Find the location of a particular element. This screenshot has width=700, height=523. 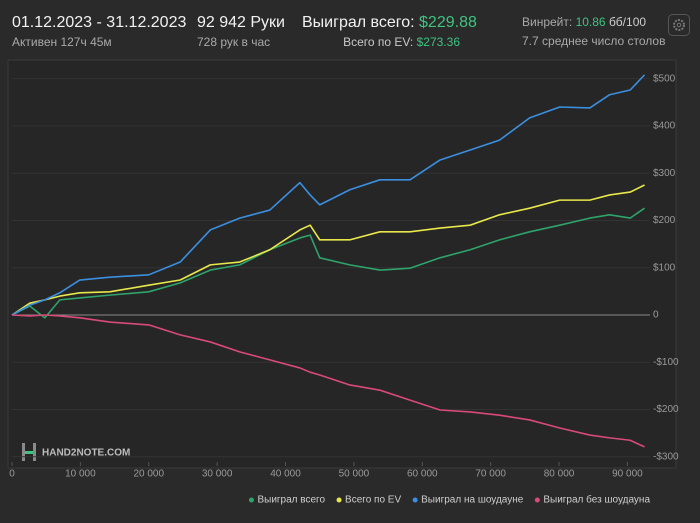

legend-label: Выиграл всего is located at coordinates (291, 500).